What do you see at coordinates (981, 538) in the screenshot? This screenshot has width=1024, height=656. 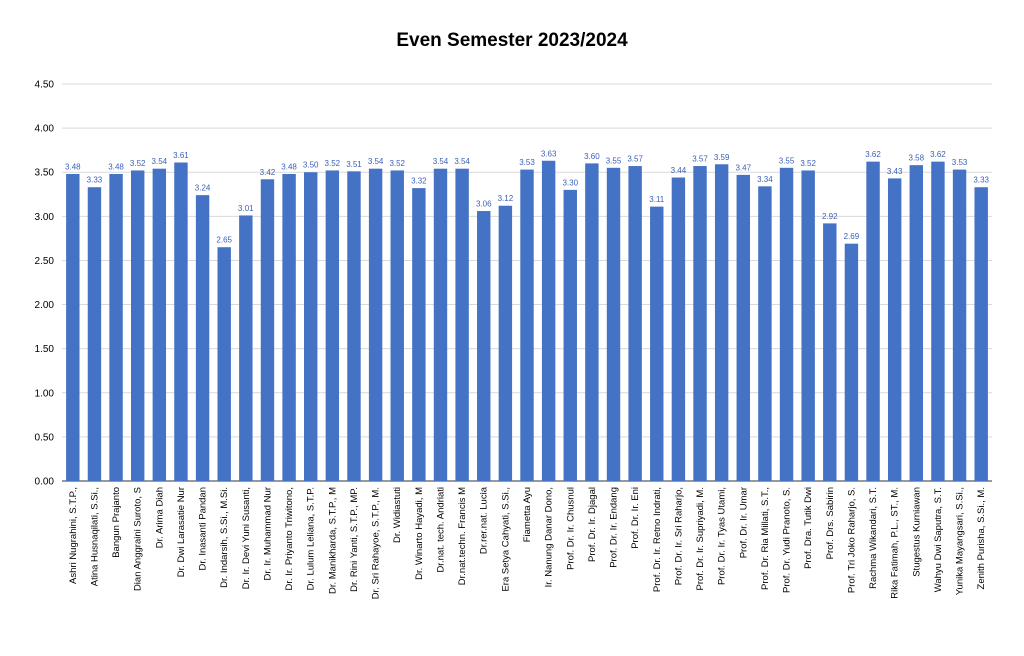 I see `x-tick-label: Zenith Purisha, S.Si., M.` at bounding box center [981, 538].